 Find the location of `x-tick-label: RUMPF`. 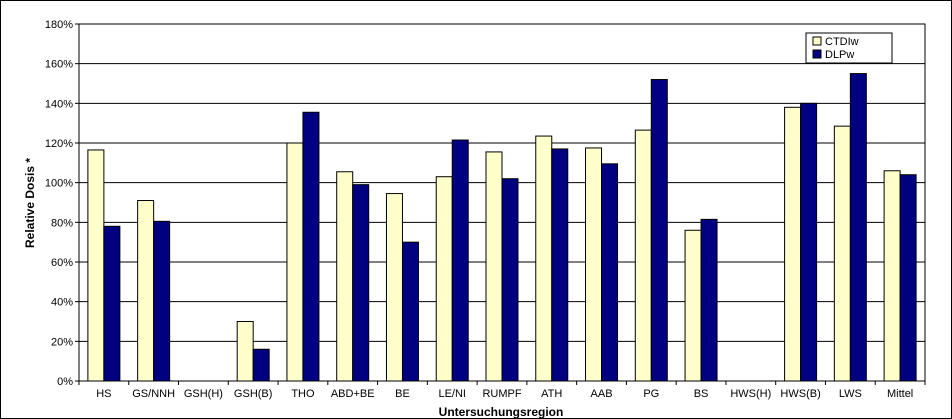

x-tick-label: RUMPF is located at coordinates (501, 394).